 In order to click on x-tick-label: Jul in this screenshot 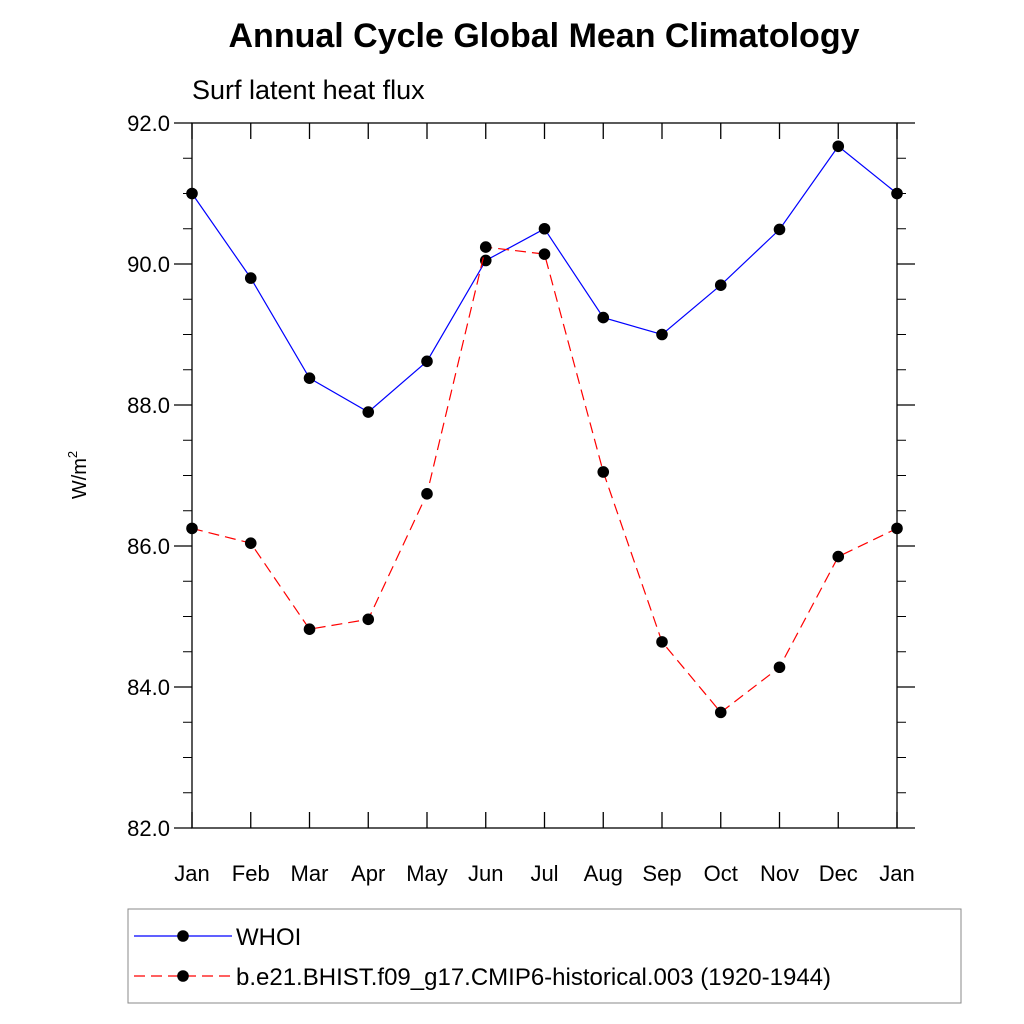, I will do `click(544, 873)`.